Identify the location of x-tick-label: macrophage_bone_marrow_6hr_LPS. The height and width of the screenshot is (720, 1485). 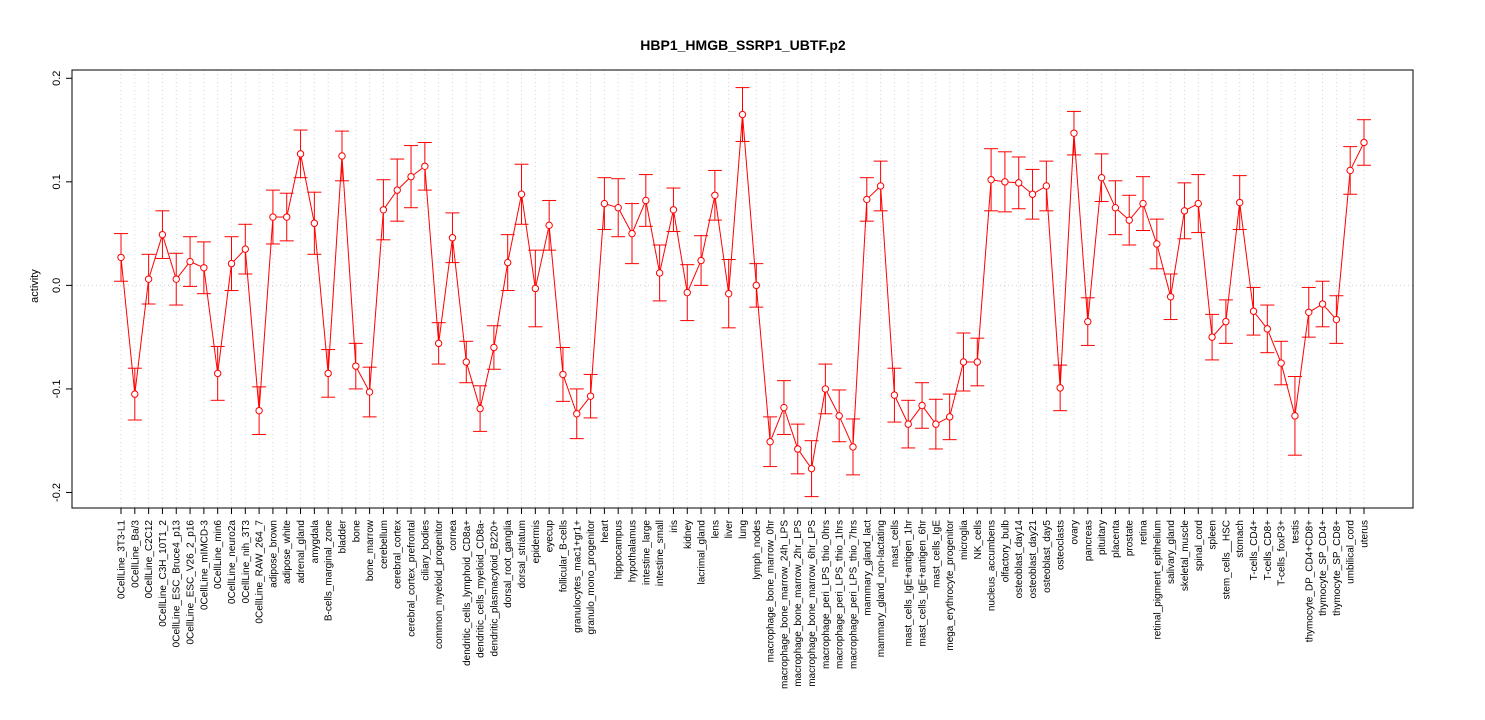
(812, 603).